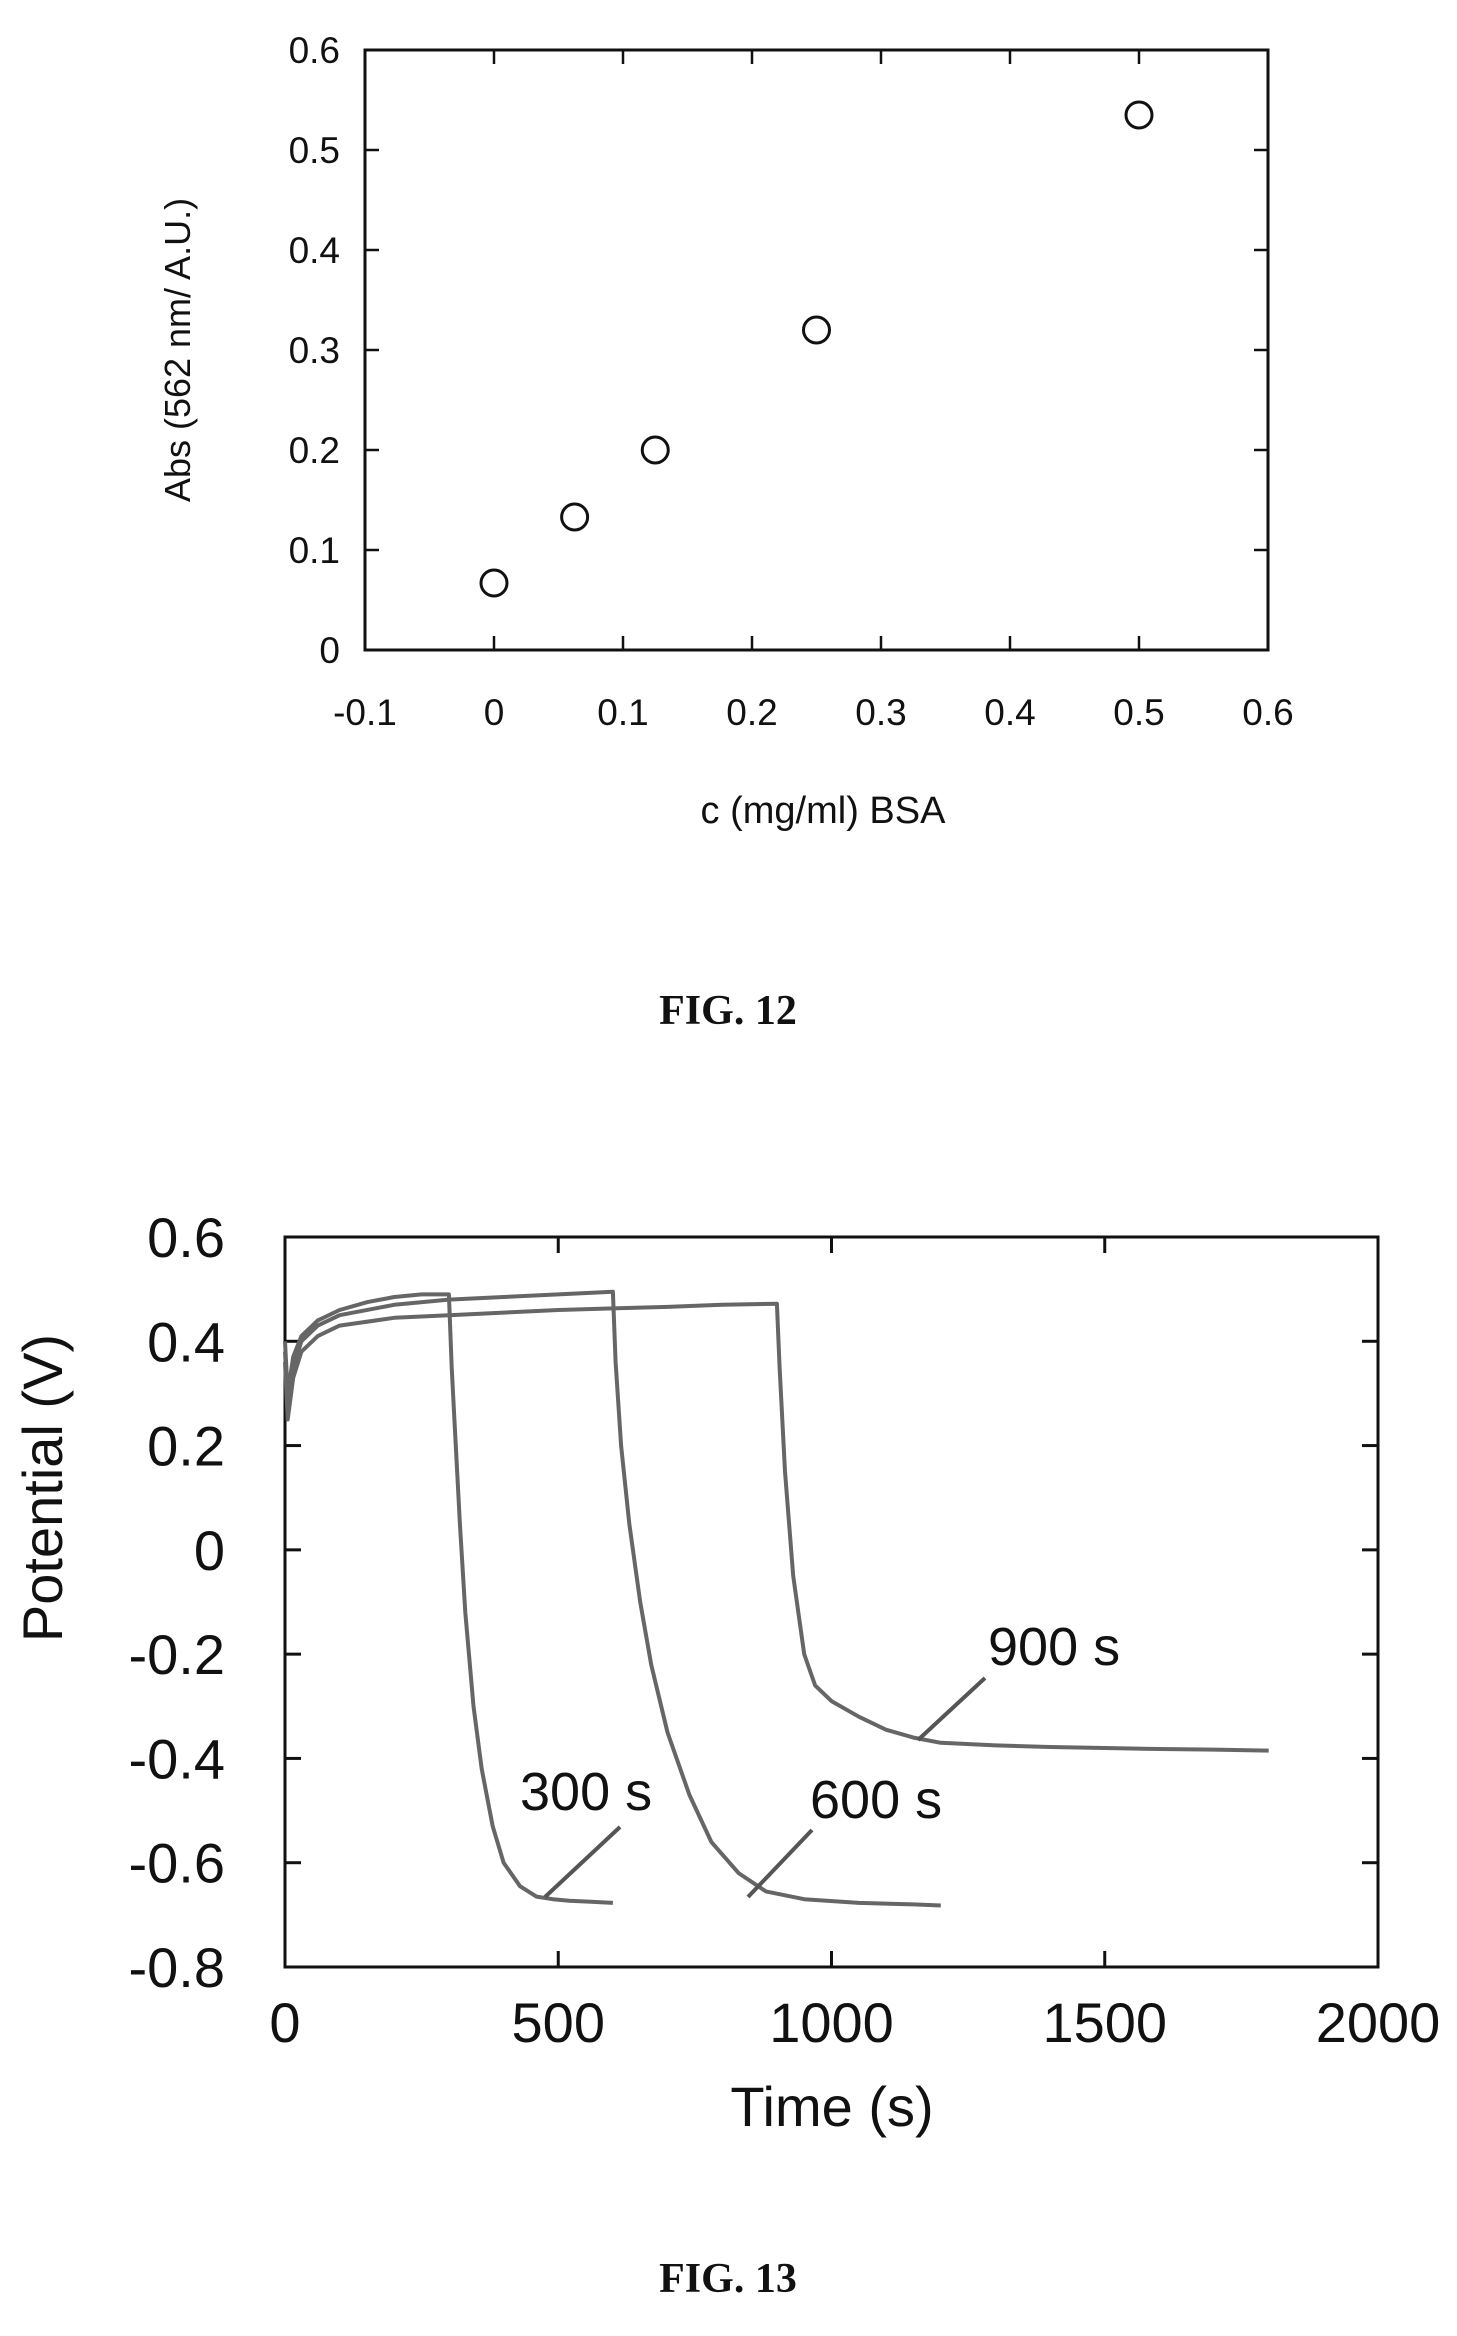 This screenshot has height=2336, width=1457. What do you see at coordinates (728, 2279) in the screenshot?
I see `figure-caption: FIG. 13` at bounding box center [728, 2279].